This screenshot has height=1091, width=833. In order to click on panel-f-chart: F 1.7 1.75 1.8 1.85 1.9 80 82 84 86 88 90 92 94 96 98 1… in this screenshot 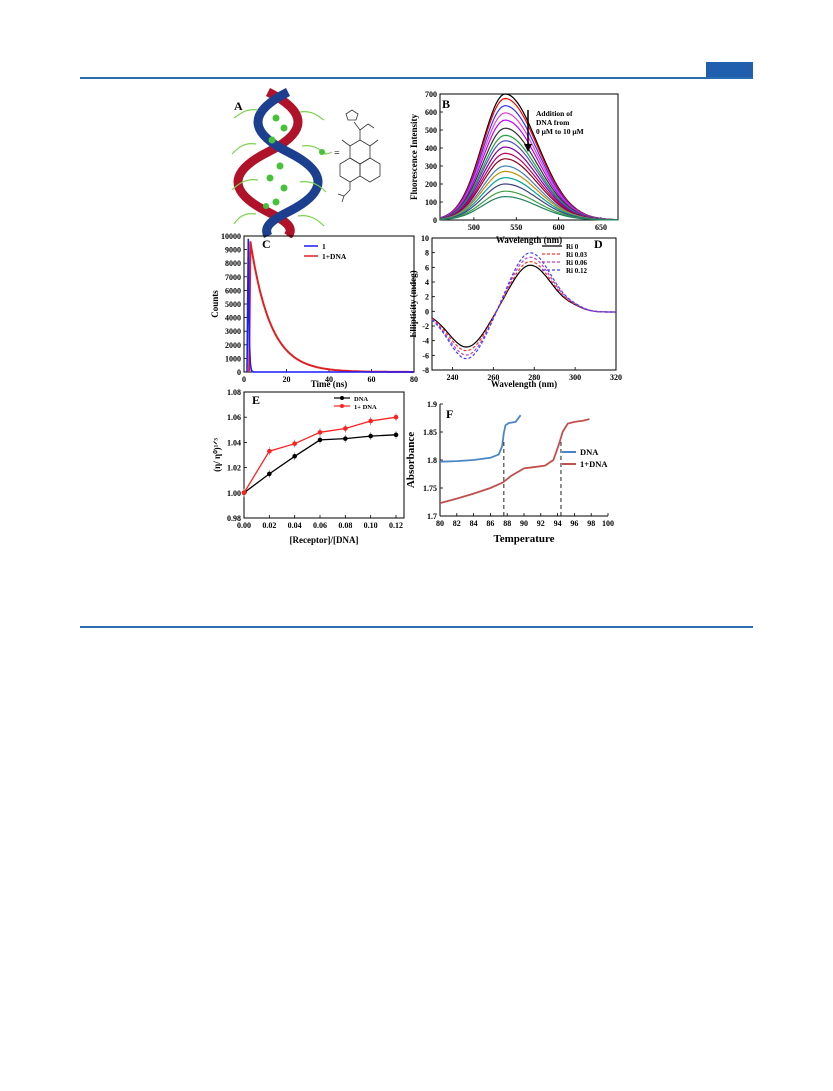, I will do `click(509, 472)`.